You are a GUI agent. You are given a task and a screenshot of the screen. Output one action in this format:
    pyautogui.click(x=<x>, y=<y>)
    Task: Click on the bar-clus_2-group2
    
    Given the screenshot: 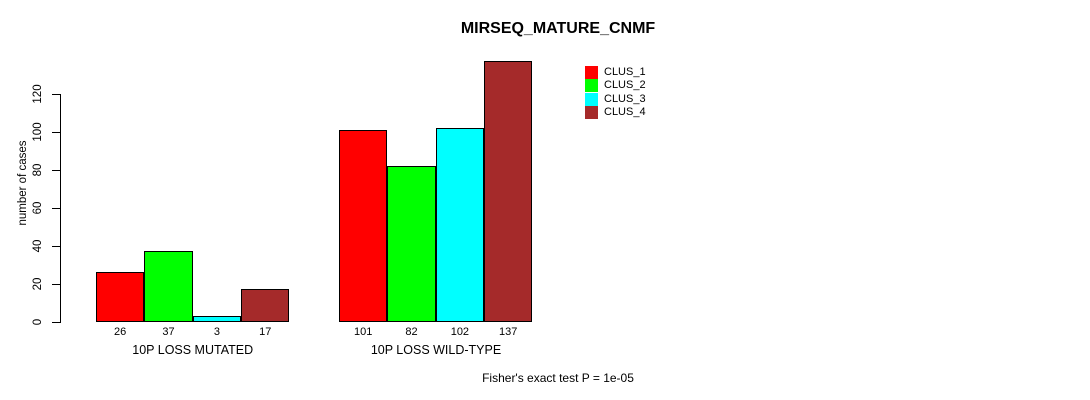 What is the action you would take?
    pyautogui.click(x=411, y=244)
    